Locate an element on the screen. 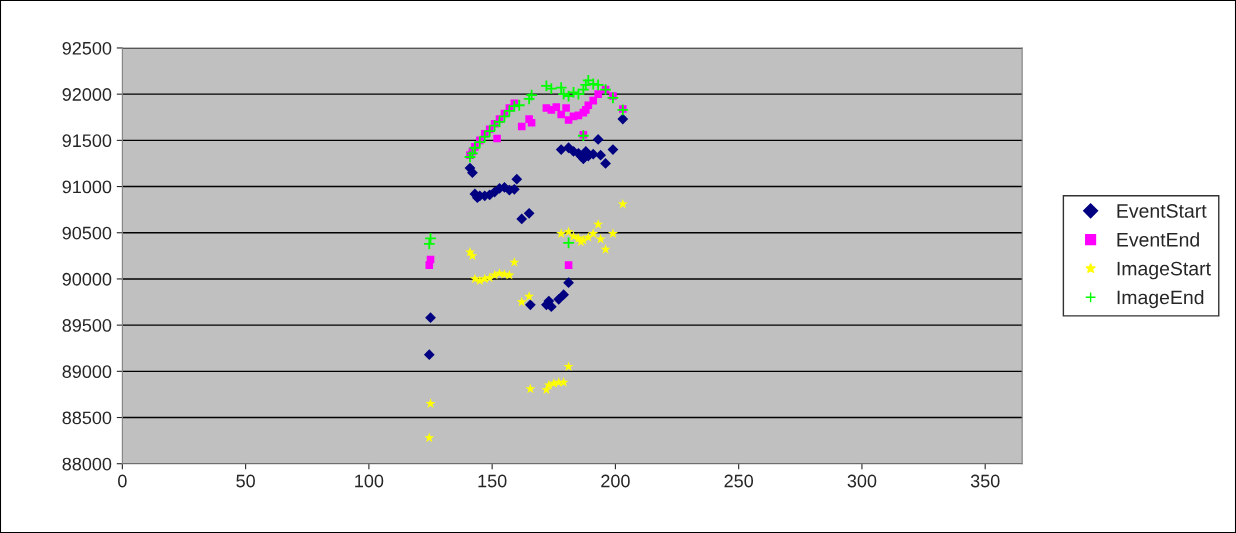 The width and height of the screenshot is (1236, 533). x-tick-label: 300 is located at coordinates (862, 481).